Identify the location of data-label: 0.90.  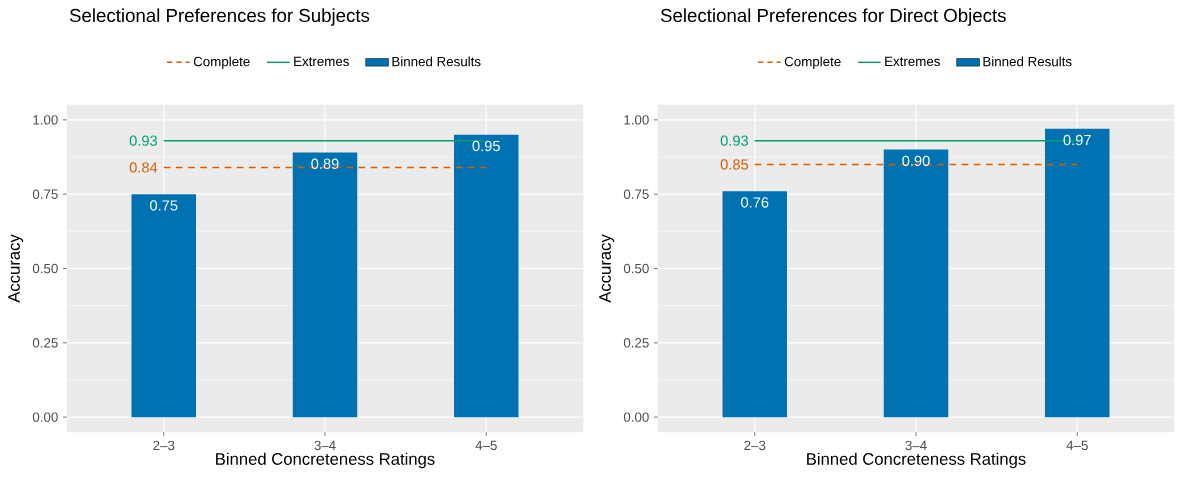
(916, 161).